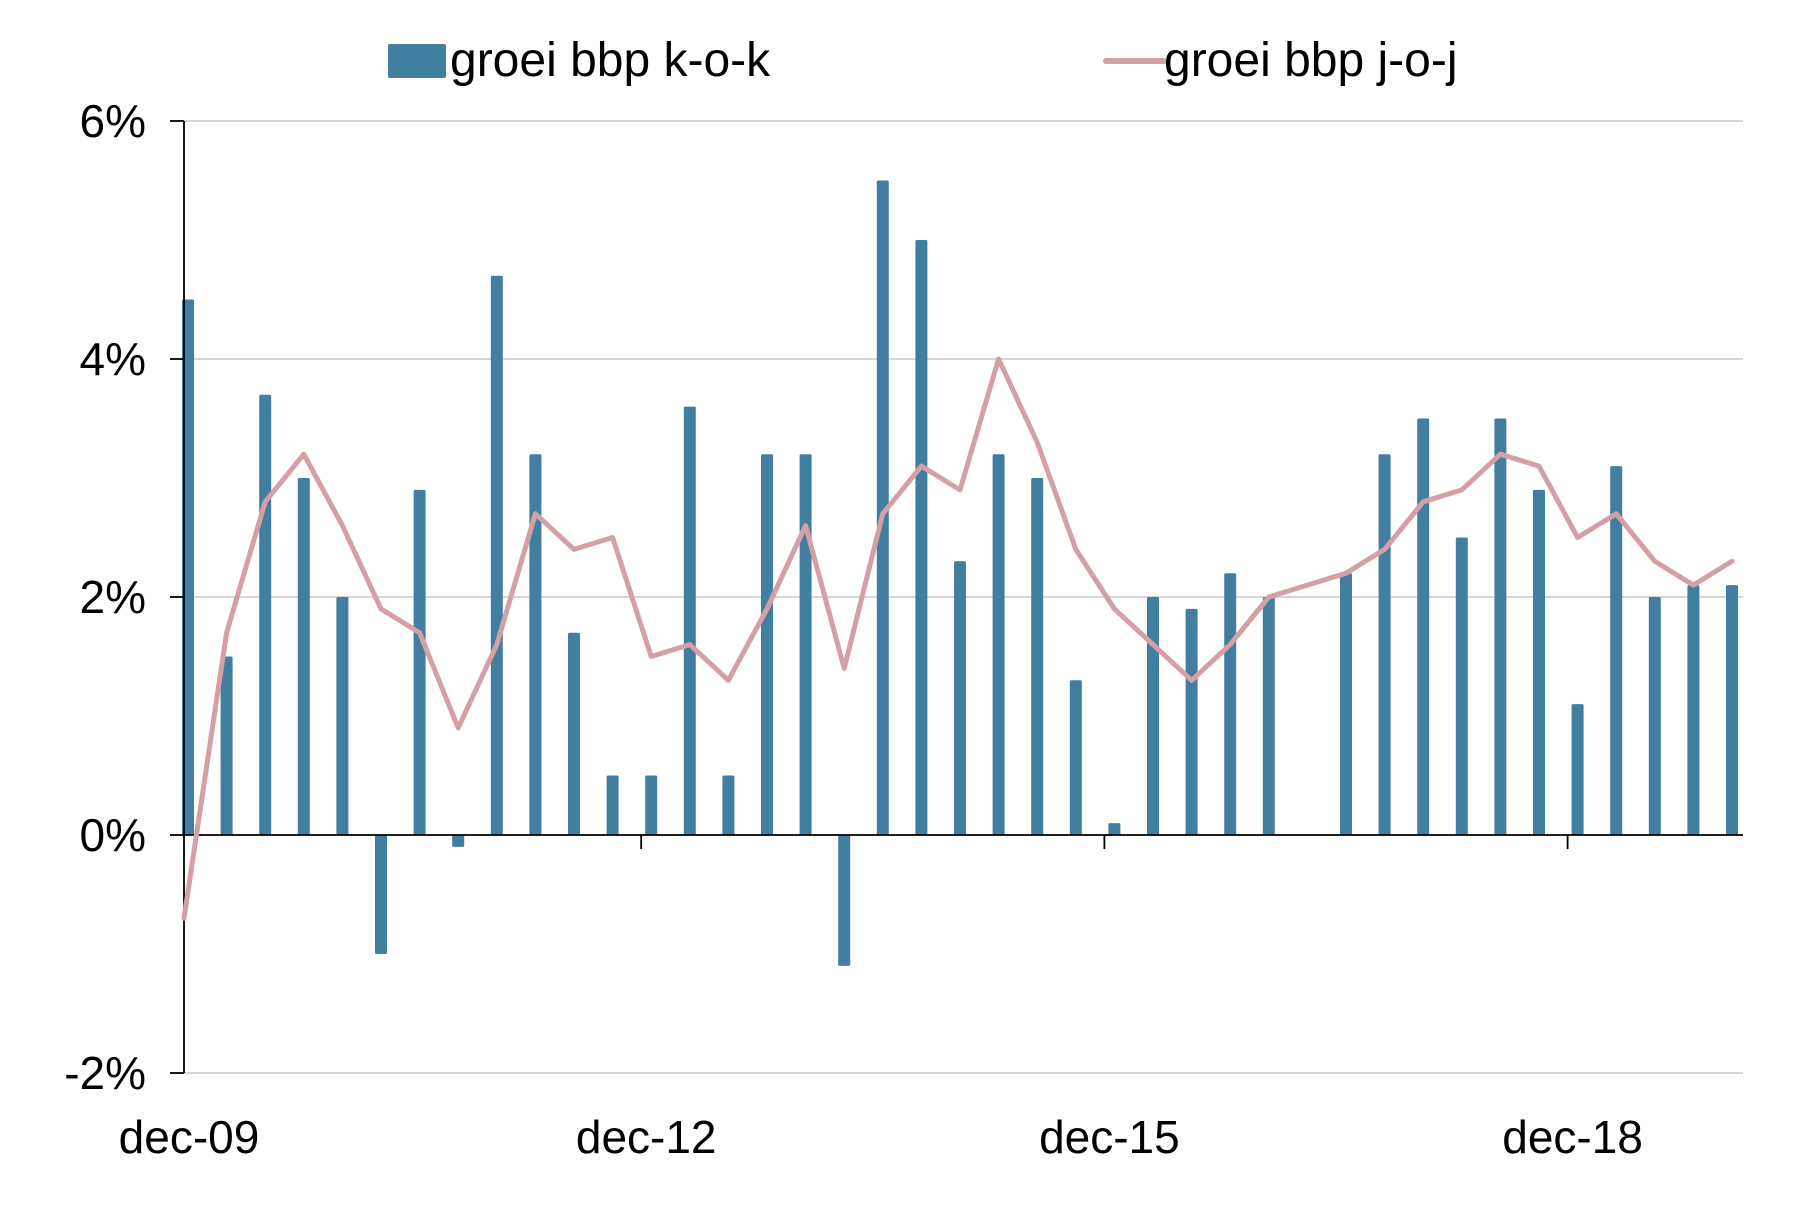 This screenshot has width=1806, height=1209. I want to click on legend-label-line: groei bbp j-o-j, so click(1310, 60).